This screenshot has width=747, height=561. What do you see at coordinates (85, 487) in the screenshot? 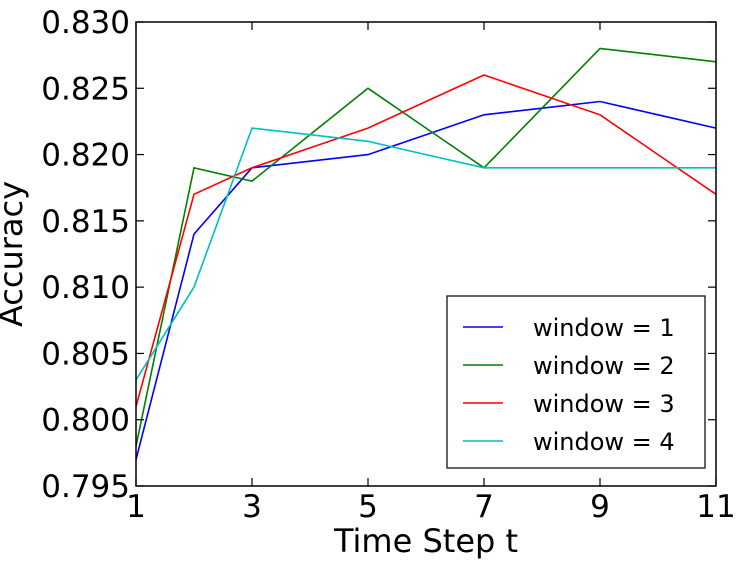
I see `y-tick-label: 0.795` at bounding box center [85, 487].